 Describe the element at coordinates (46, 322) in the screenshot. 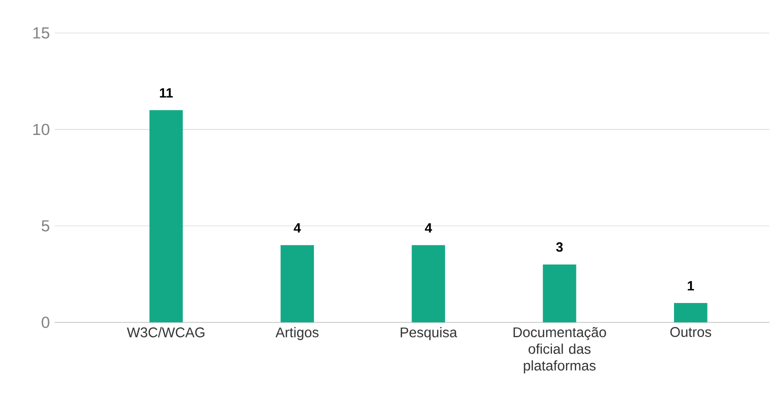

I see `y-tick-label: 0` at that location.